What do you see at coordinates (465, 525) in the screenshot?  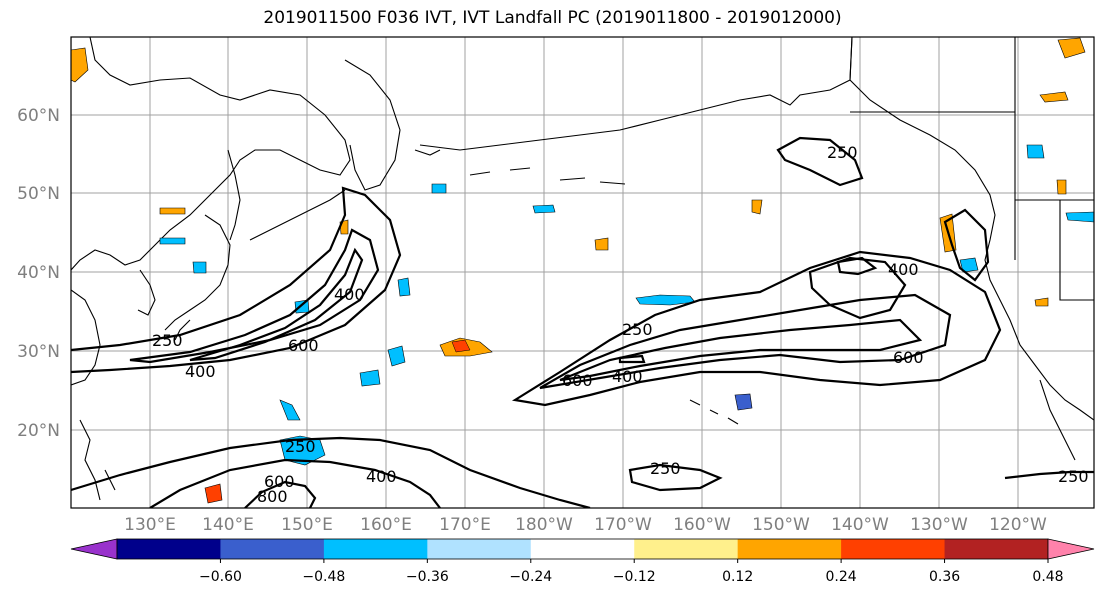 I see `lon-label: 170°E` at bounding box center [465, 525].